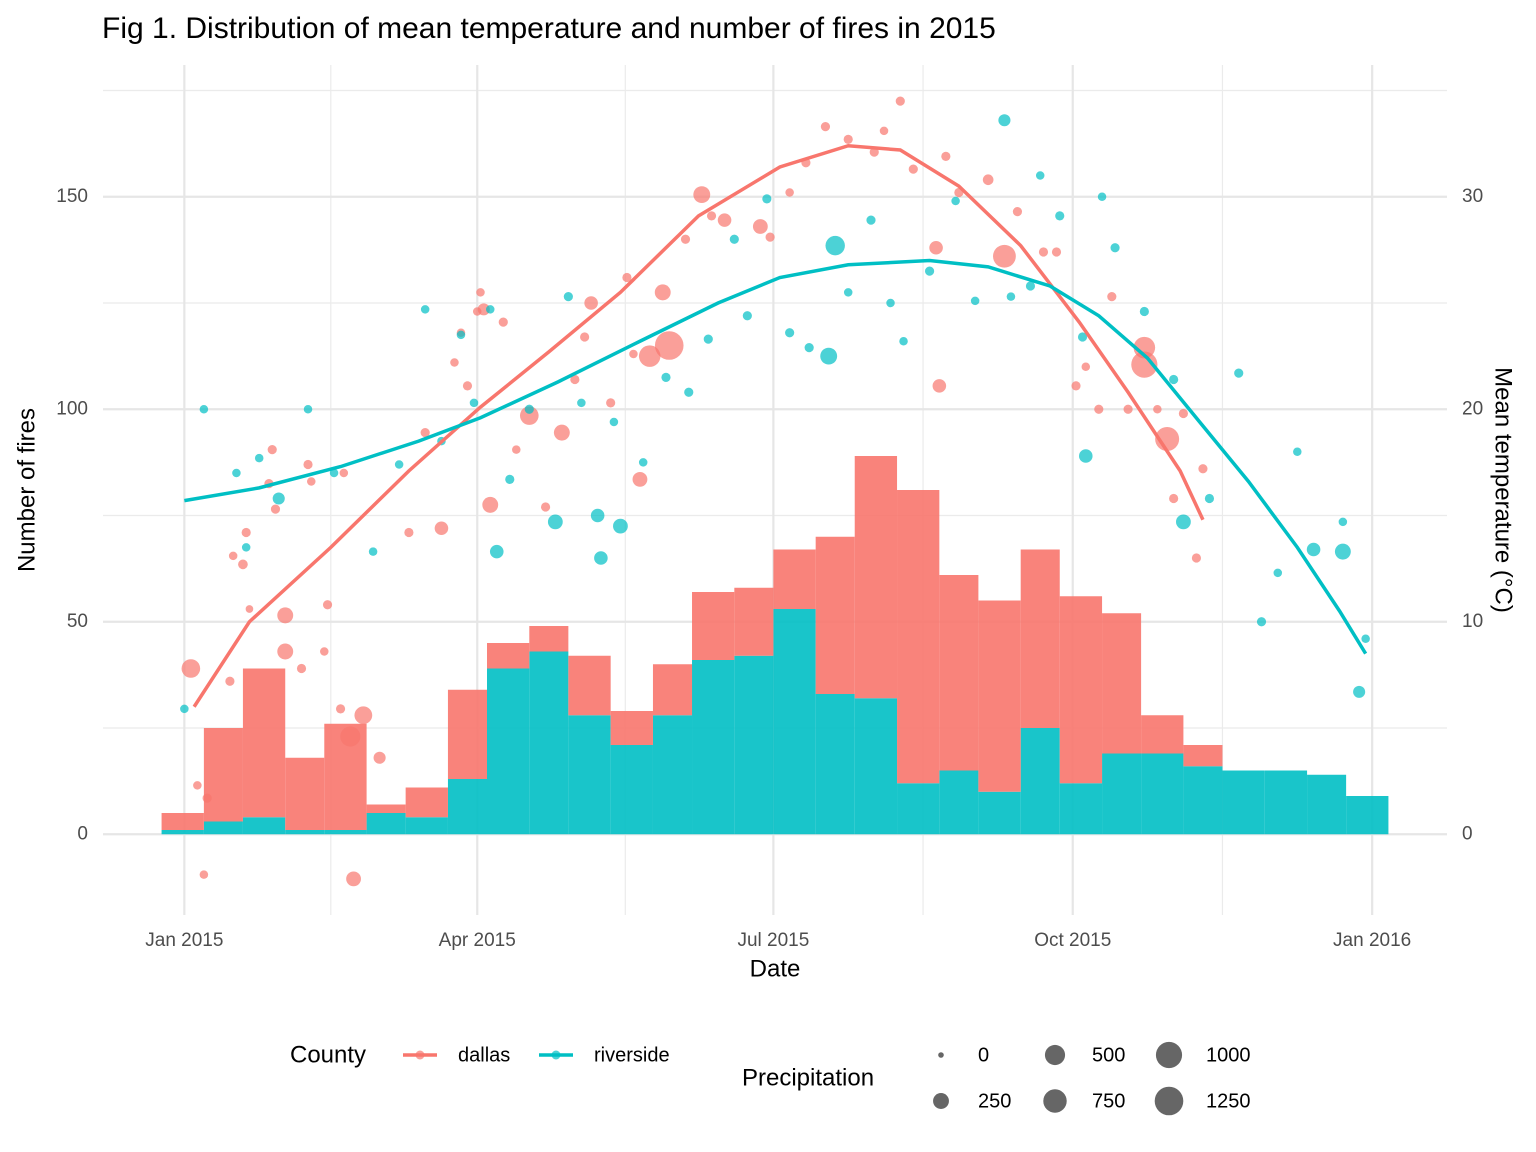 Image resolution: width=1536 pixels, height=1152 pixels. Describe the element at coordinates (1467, 833) in the screenshot. I see `y2-tick-label: 0` at that location.